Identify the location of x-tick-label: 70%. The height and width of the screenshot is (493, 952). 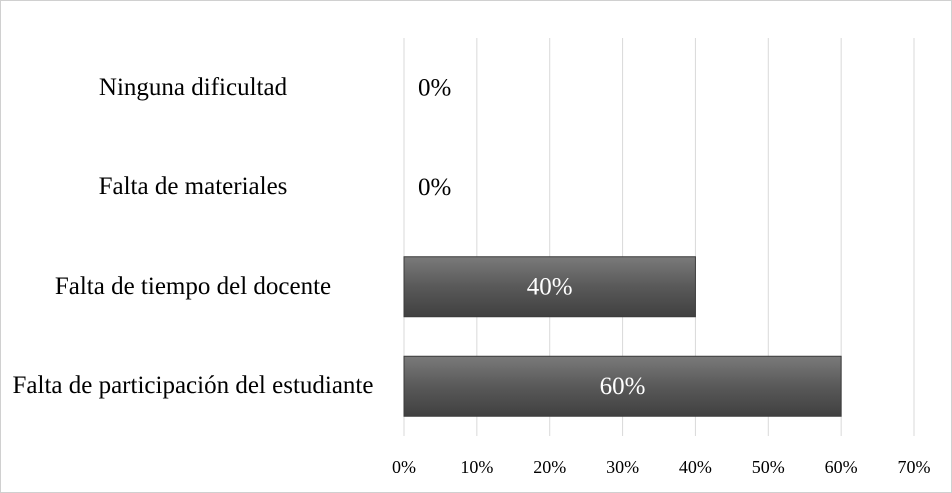
(914, 467).